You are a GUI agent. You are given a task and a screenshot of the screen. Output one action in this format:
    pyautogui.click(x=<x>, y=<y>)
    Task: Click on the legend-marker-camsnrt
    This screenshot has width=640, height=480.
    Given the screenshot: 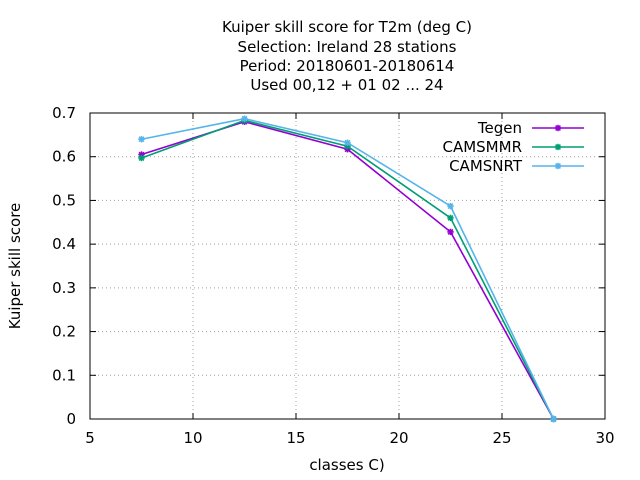 What is the action you would take?
    pyautogui.click(x=558, y=166)
    